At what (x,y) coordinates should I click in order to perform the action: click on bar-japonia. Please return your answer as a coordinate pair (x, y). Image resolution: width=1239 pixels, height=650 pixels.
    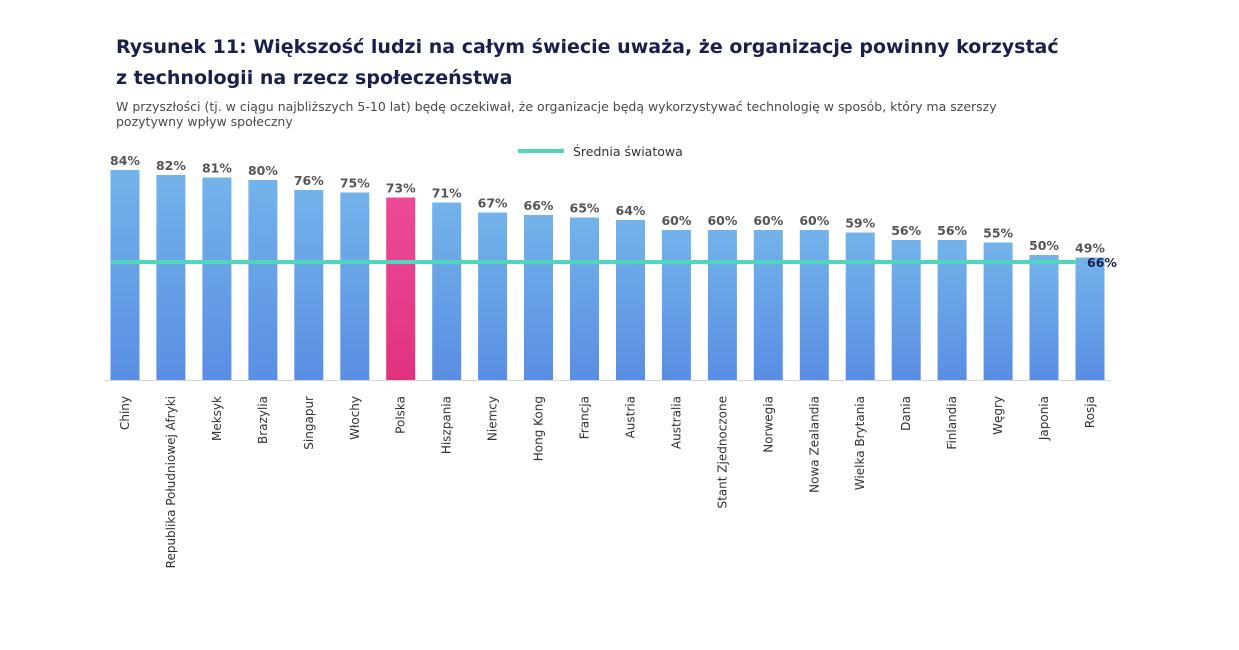
    Looking at the image, I should click on (1044, 317).